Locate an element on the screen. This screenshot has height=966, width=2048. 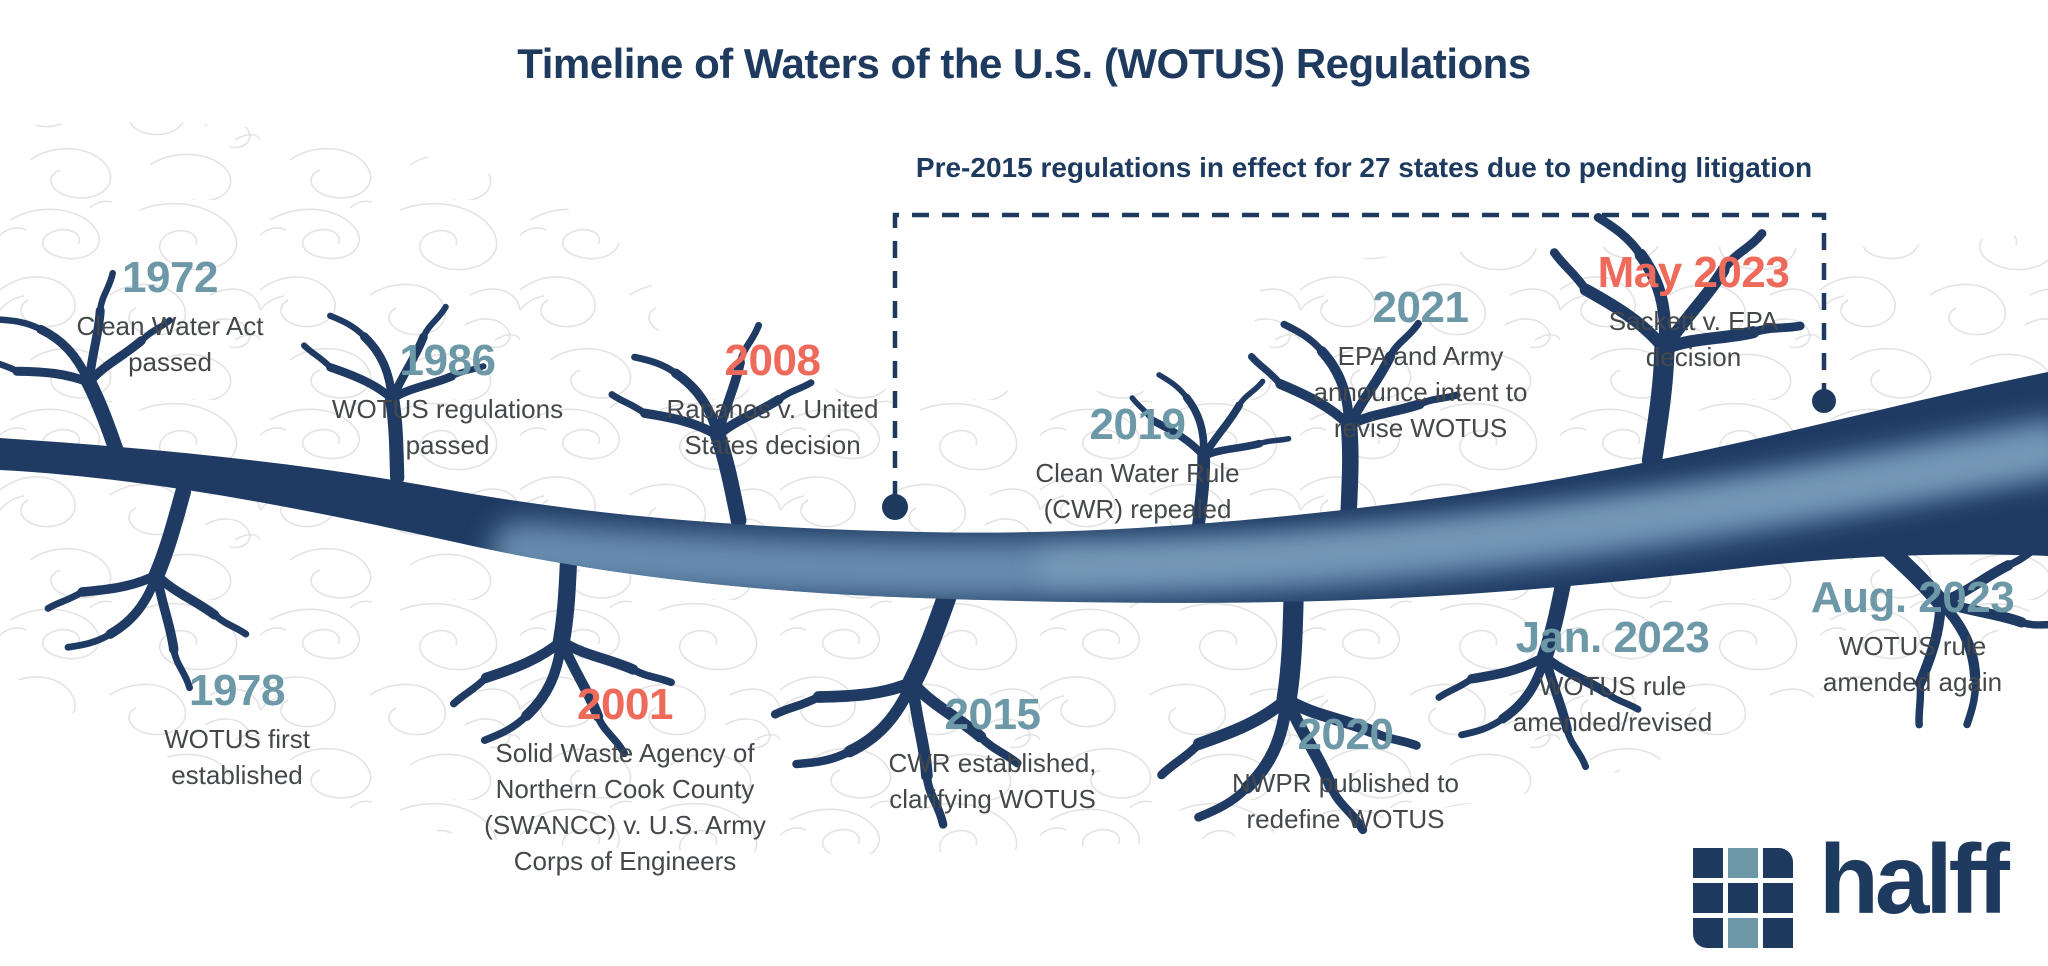
halff-grid-icon is located at coordinates (1743, 898).